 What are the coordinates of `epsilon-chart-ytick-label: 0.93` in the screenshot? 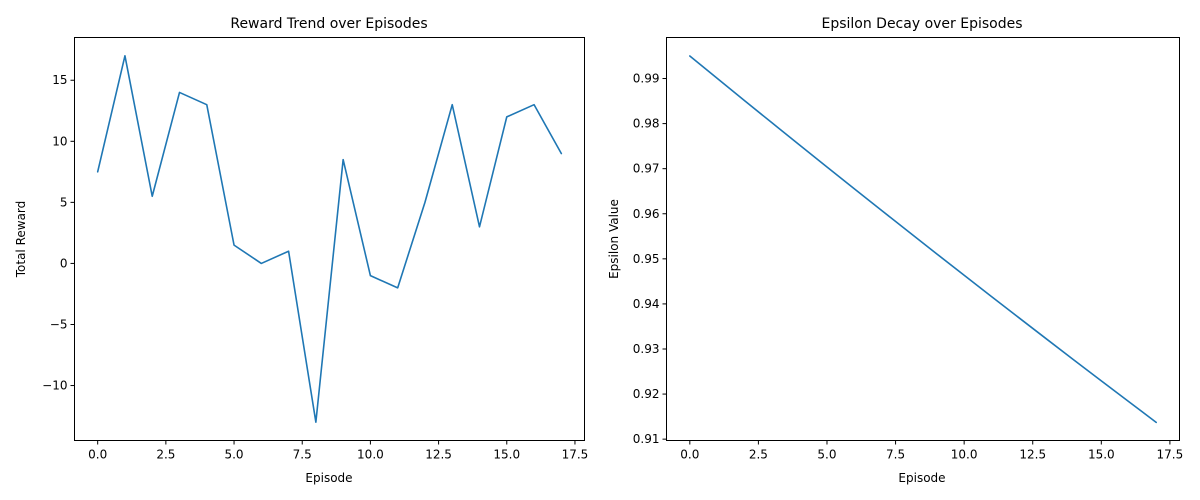 It's located at (646, 349).